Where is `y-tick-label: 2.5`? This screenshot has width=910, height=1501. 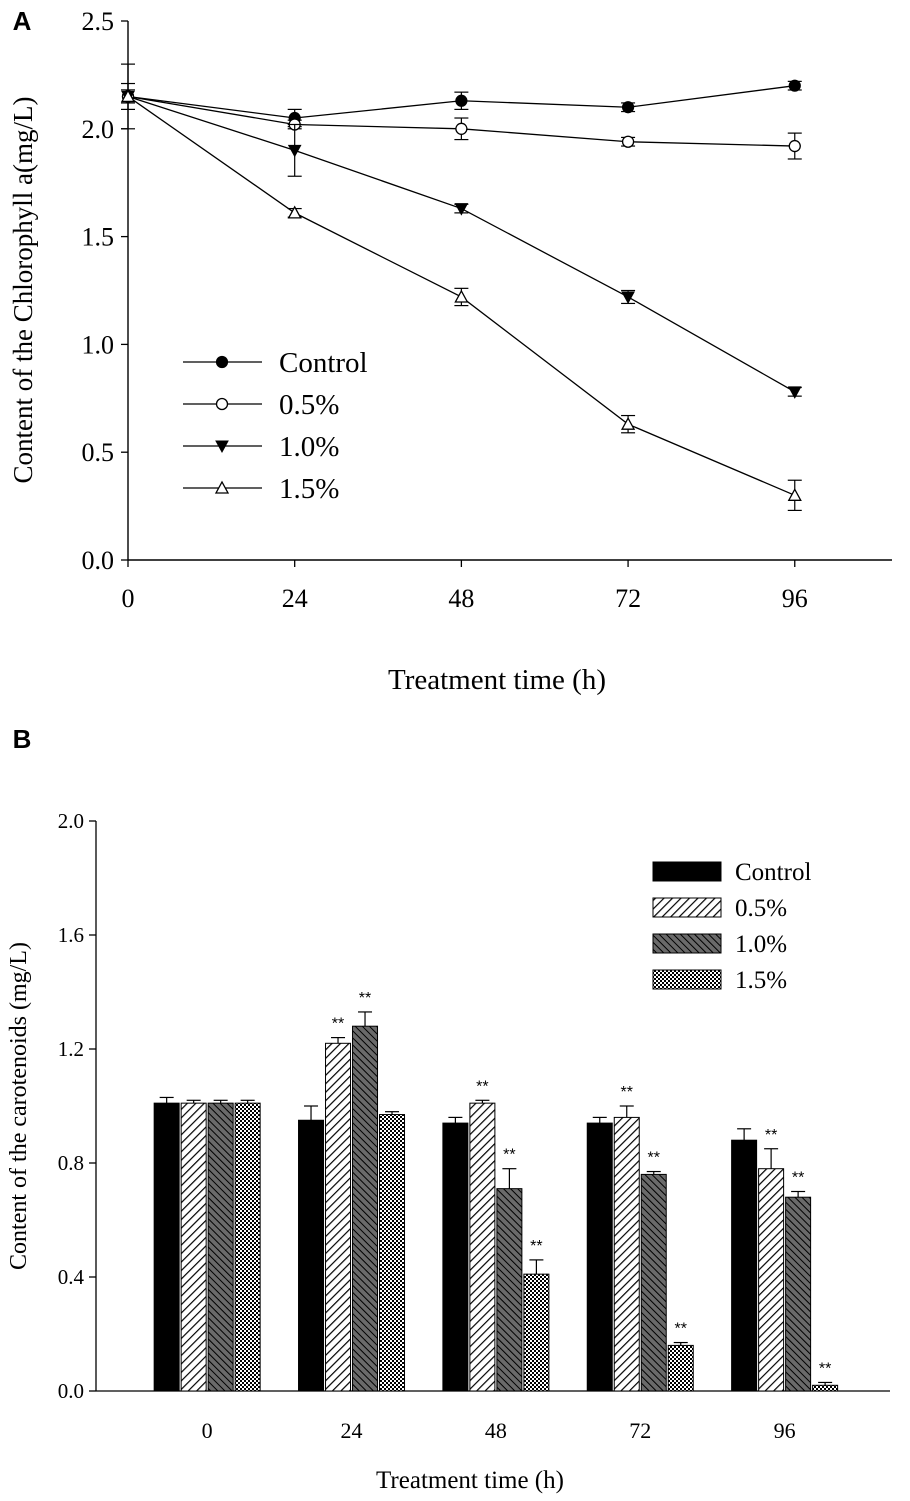 y-tick-label: 2.5 is located at coordinates (98, 21).